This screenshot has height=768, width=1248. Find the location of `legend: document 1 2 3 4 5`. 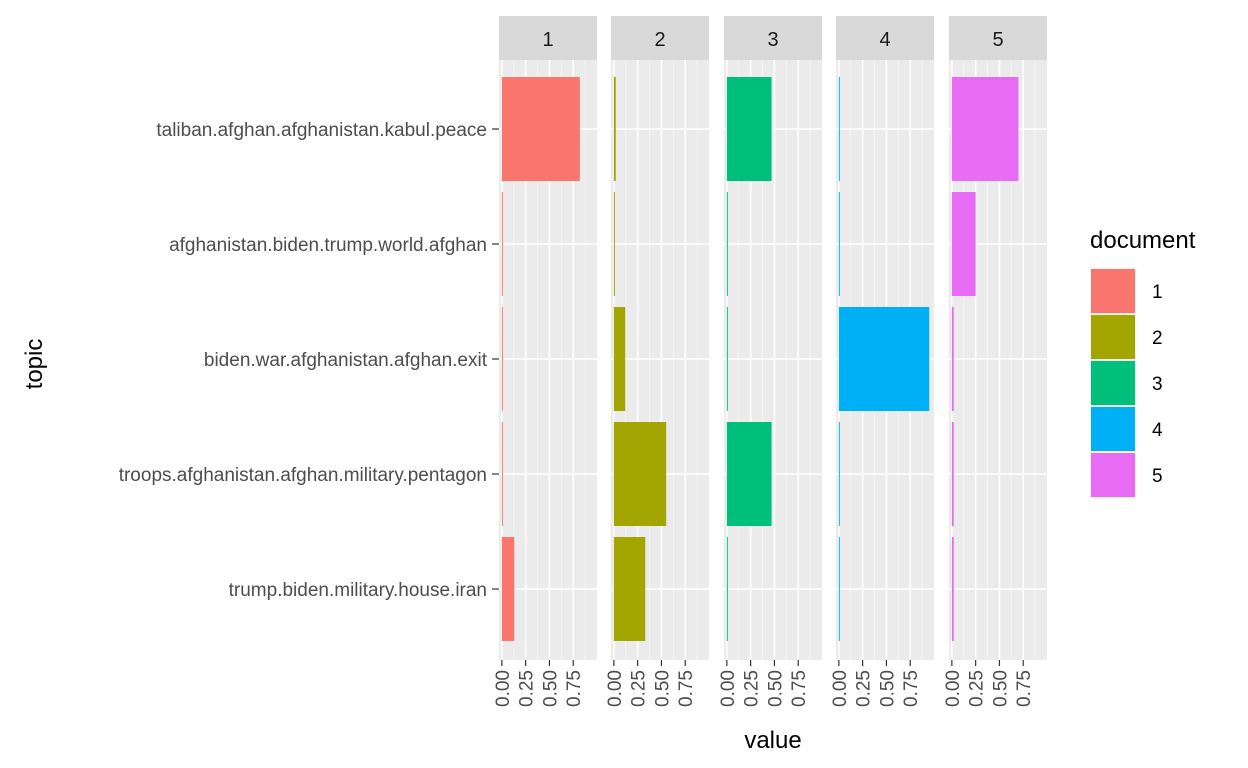

legend: document 1 2 3 4 5 is located at coordinates (1143, 362).